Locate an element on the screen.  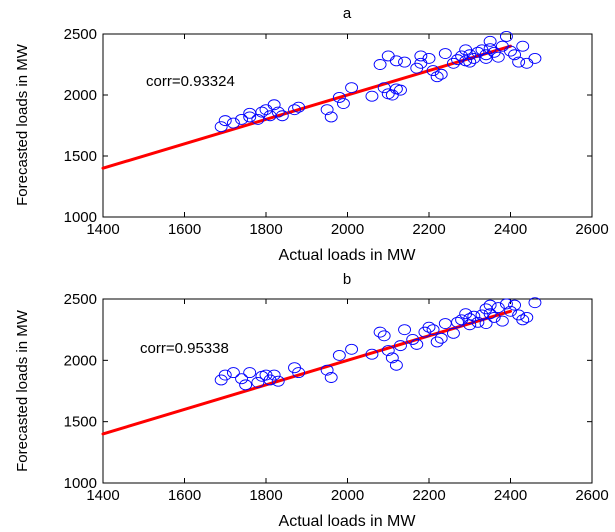
panel-b-ylabel: Forecasted loads in MW is located at coordinates (22, 390).